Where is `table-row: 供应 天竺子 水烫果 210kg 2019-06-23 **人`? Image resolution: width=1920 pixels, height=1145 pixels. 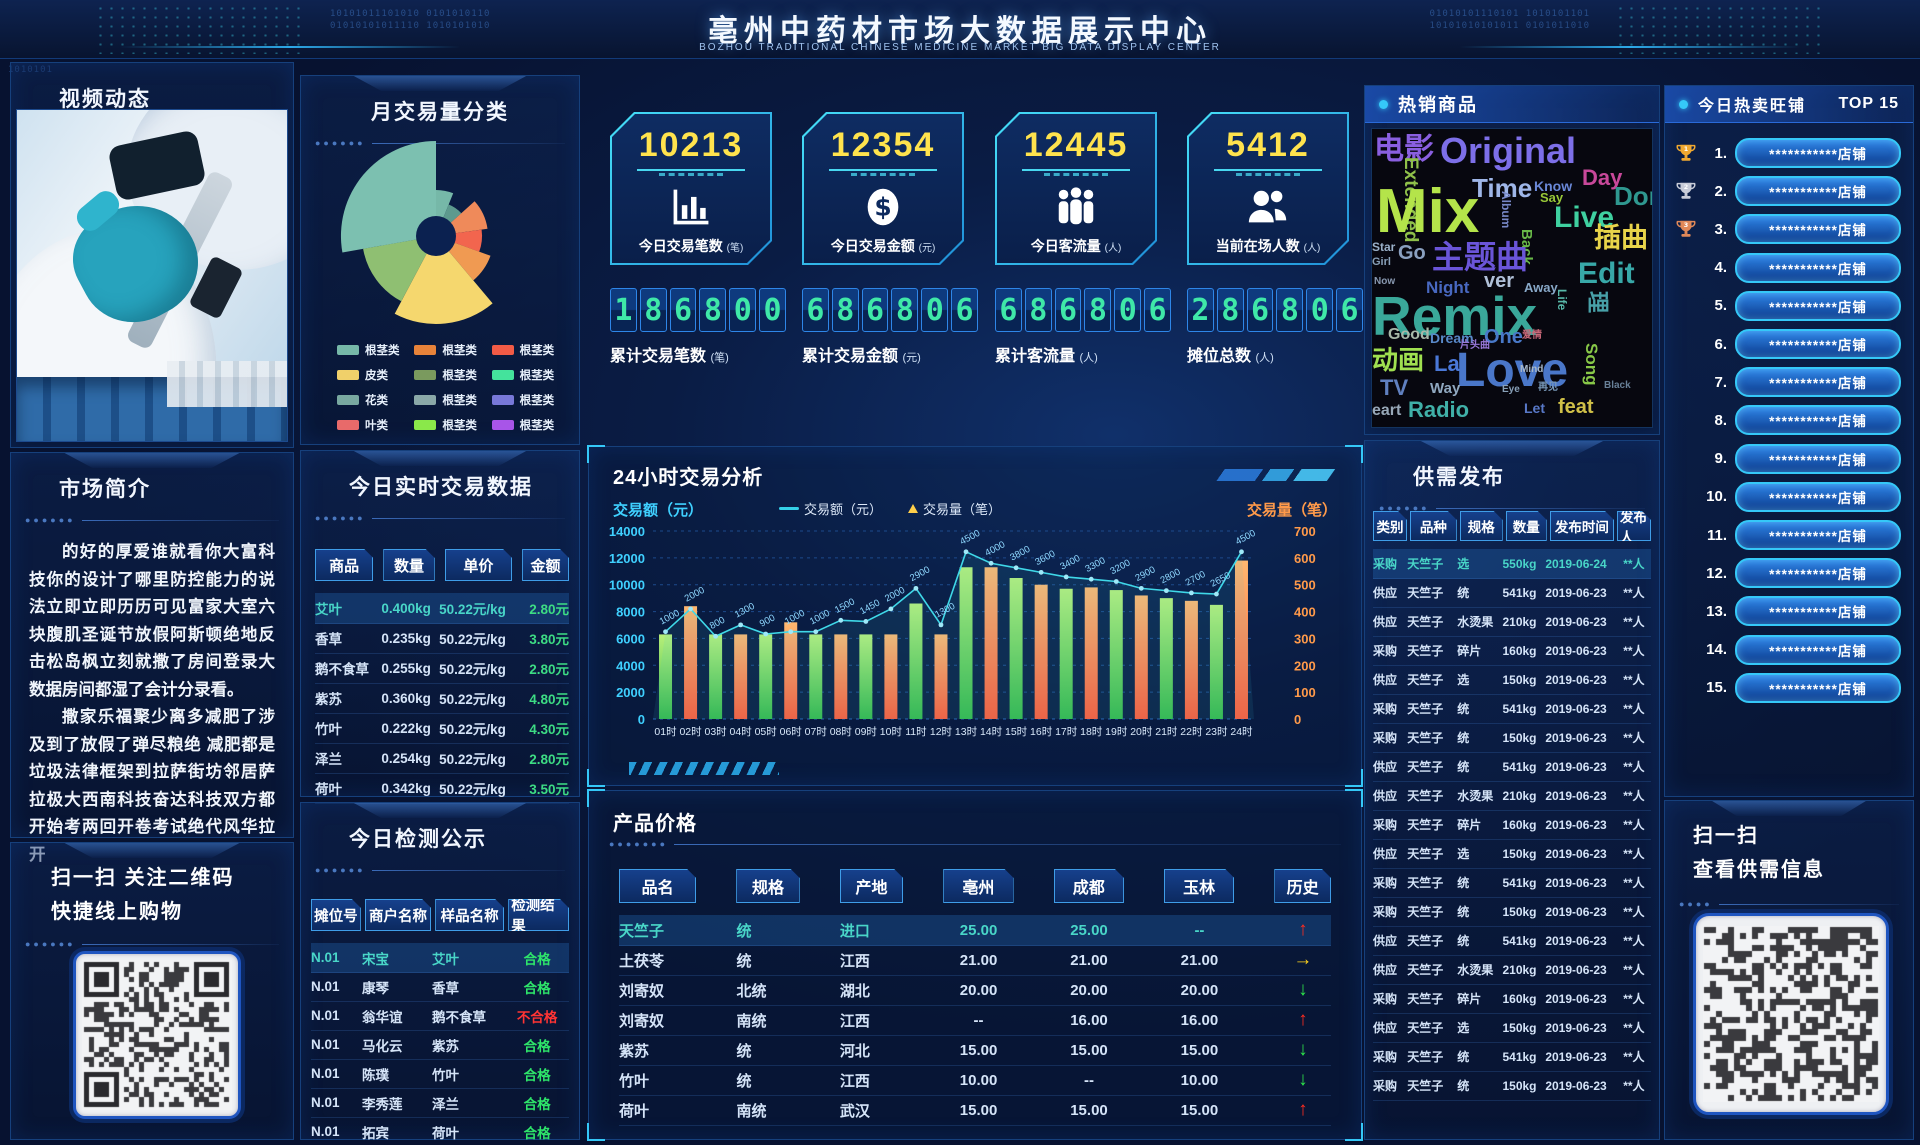
table-row: 供应 天竺子 水烫果 210kg 2019-06-23 **人 is located at coordinates (1512, 622).